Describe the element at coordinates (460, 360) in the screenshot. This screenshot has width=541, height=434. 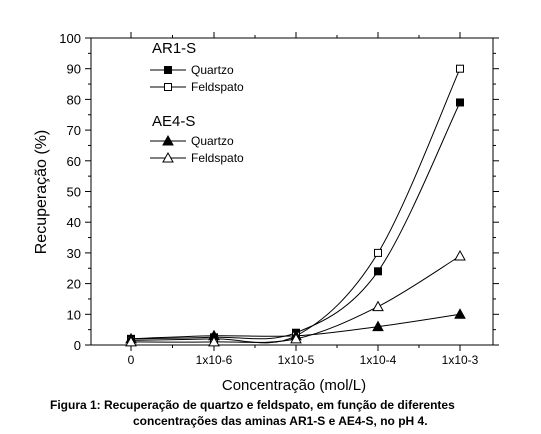
I see `x-tick-label: 1x10-3` at that location.